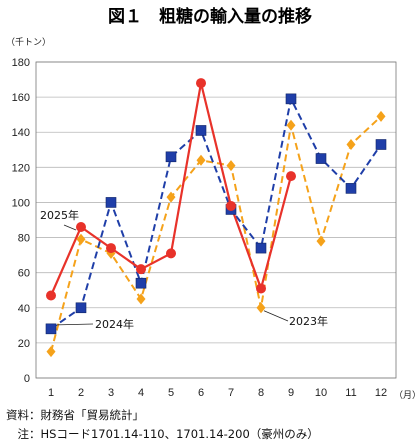 The image size is (420, 446). Describe the element at coordinates (291, 125) in the screenshot. I see `point-2023年-9` at that location.